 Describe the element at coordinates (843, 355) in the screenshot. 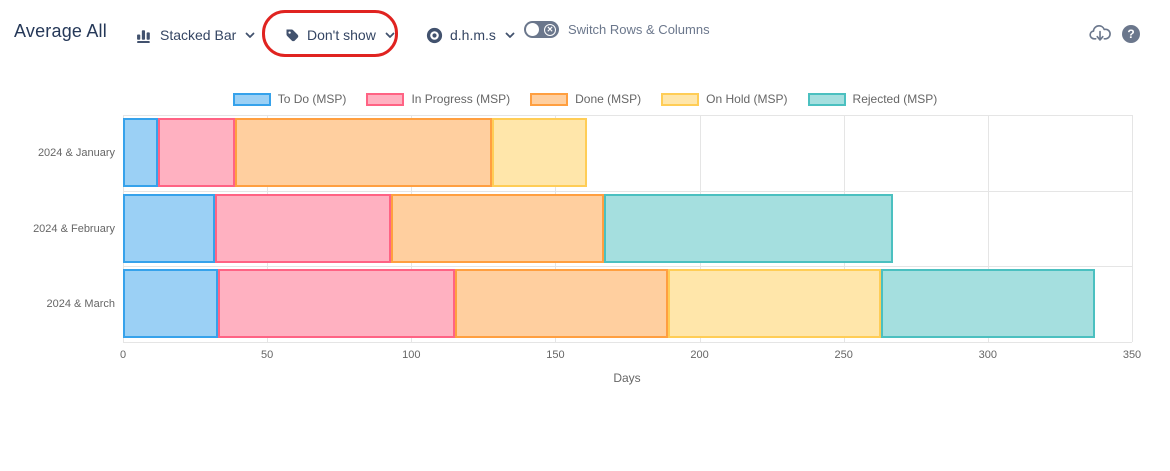

I see `x-axis-tick-label: 250` at that location.